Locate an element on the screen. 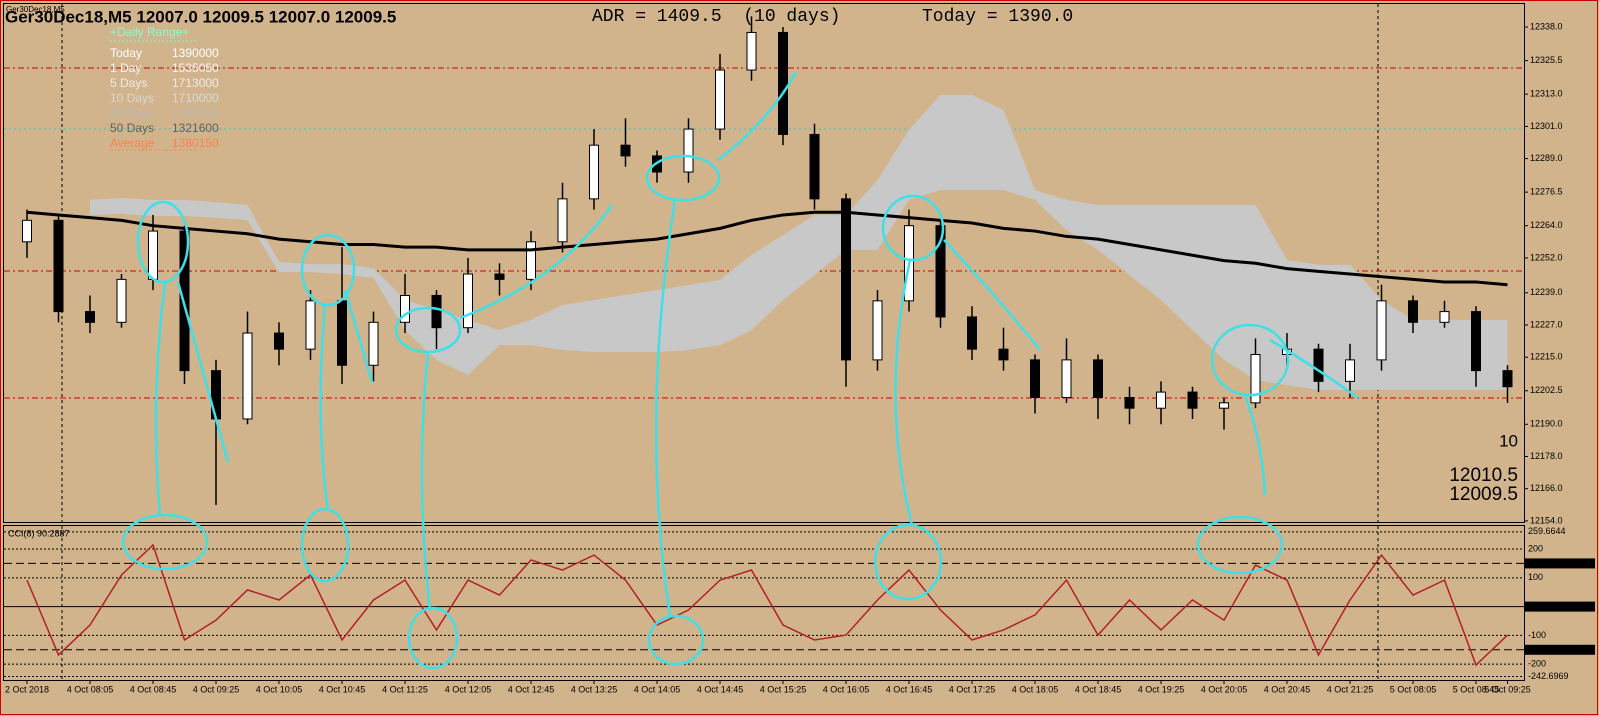  right-label: 12009.5 is located at coordinates (1483, 494).